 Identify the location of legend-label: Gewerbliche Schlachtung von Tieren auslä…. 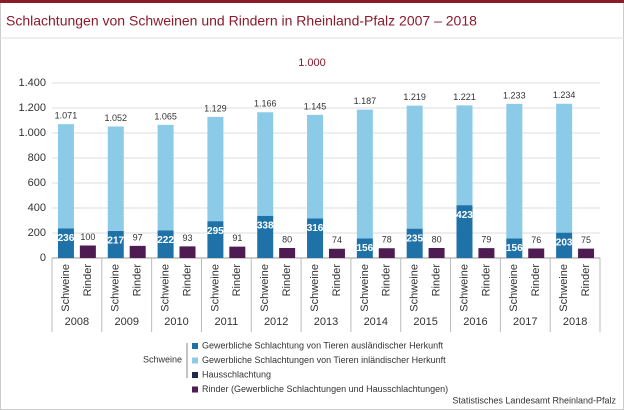
(323, 345).